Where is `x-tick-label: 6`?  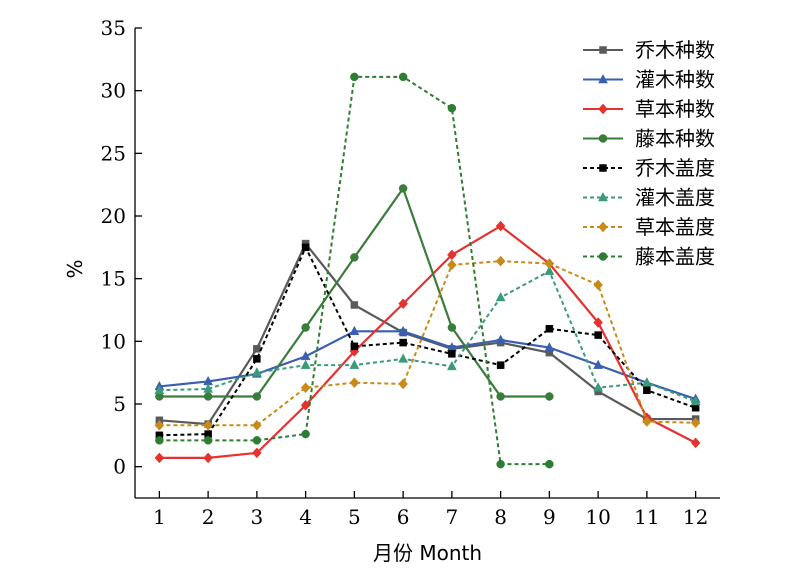
x-tick-label: 6 is located at coordinates (403, 517).